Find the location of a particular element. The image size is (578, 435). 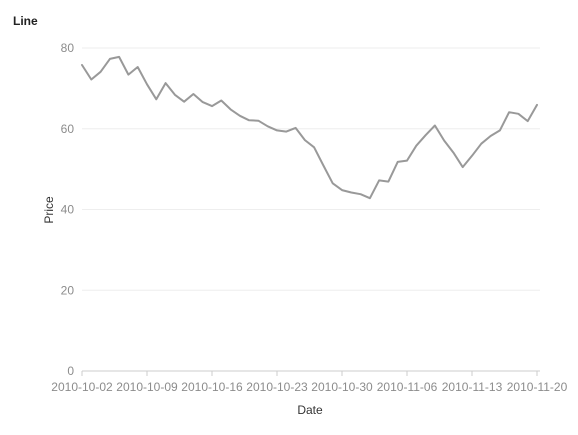

x-tick-label: 2010-10-09 is located at coordinates (147, 387).